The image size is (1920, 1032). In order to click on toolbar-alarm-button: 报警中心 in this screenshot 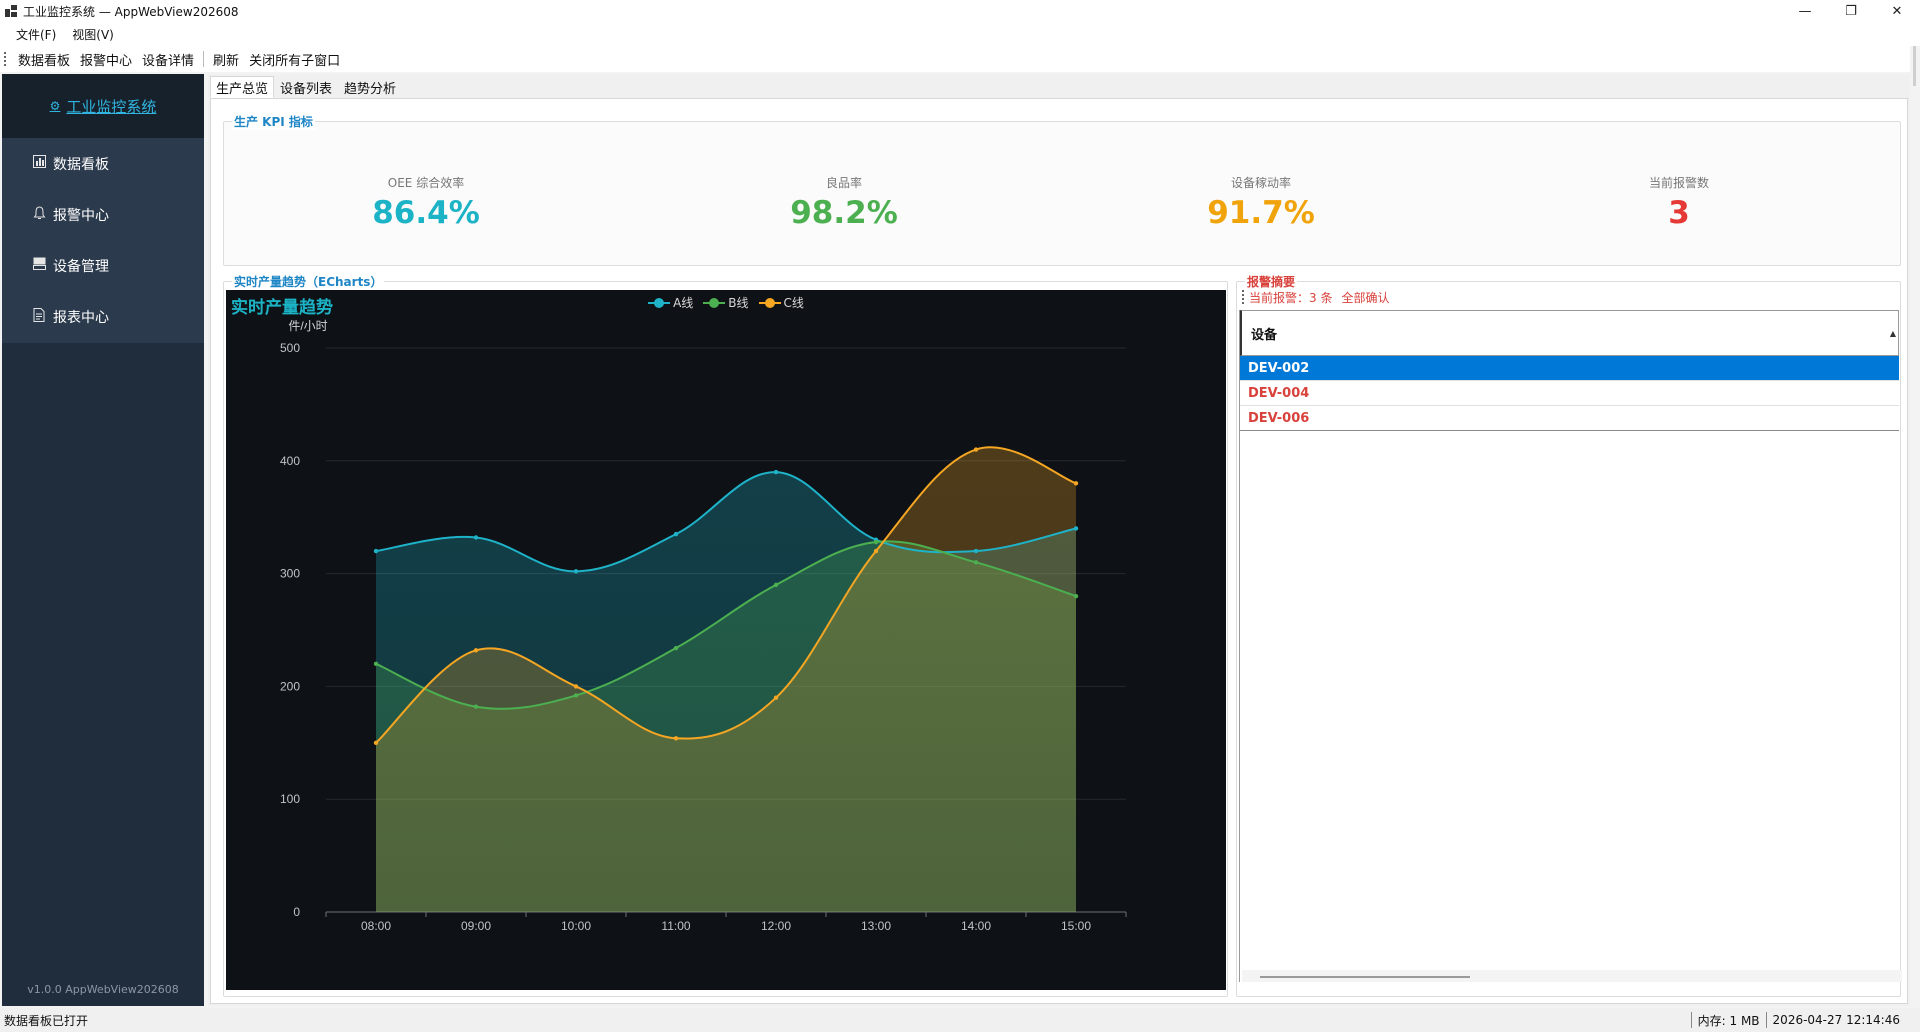, I will do `click(106, 61)`.